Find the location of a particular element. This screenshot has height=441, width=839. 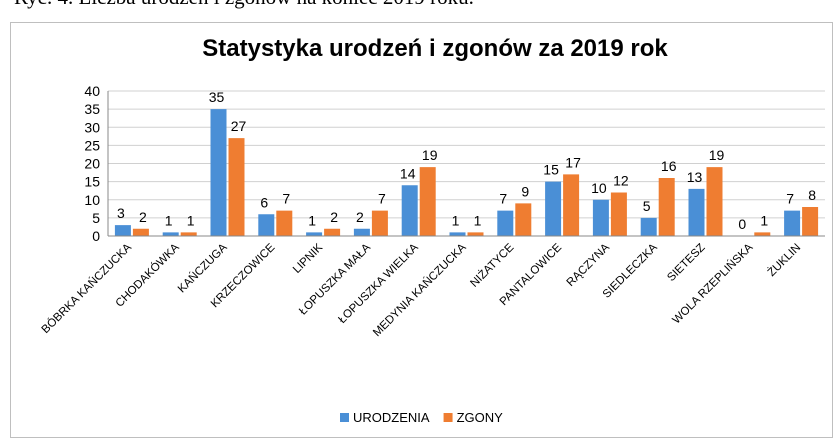

data-label: 14 is located at coordinates (408, 173).